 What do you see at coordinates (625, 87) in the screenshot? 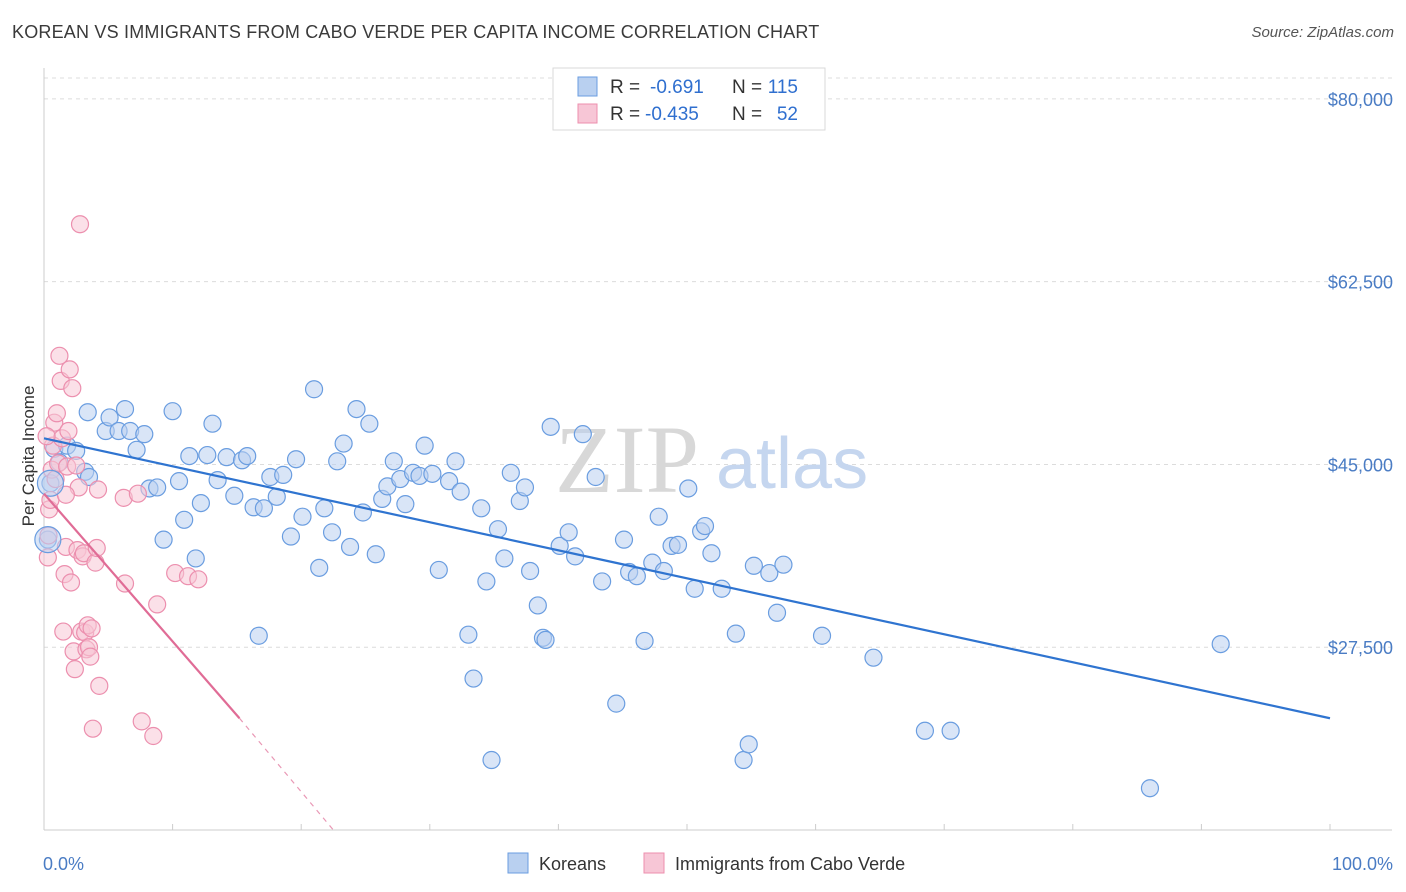
I see `stats-legend-r-label-koreans: R =` at bounding box center [625, 87].